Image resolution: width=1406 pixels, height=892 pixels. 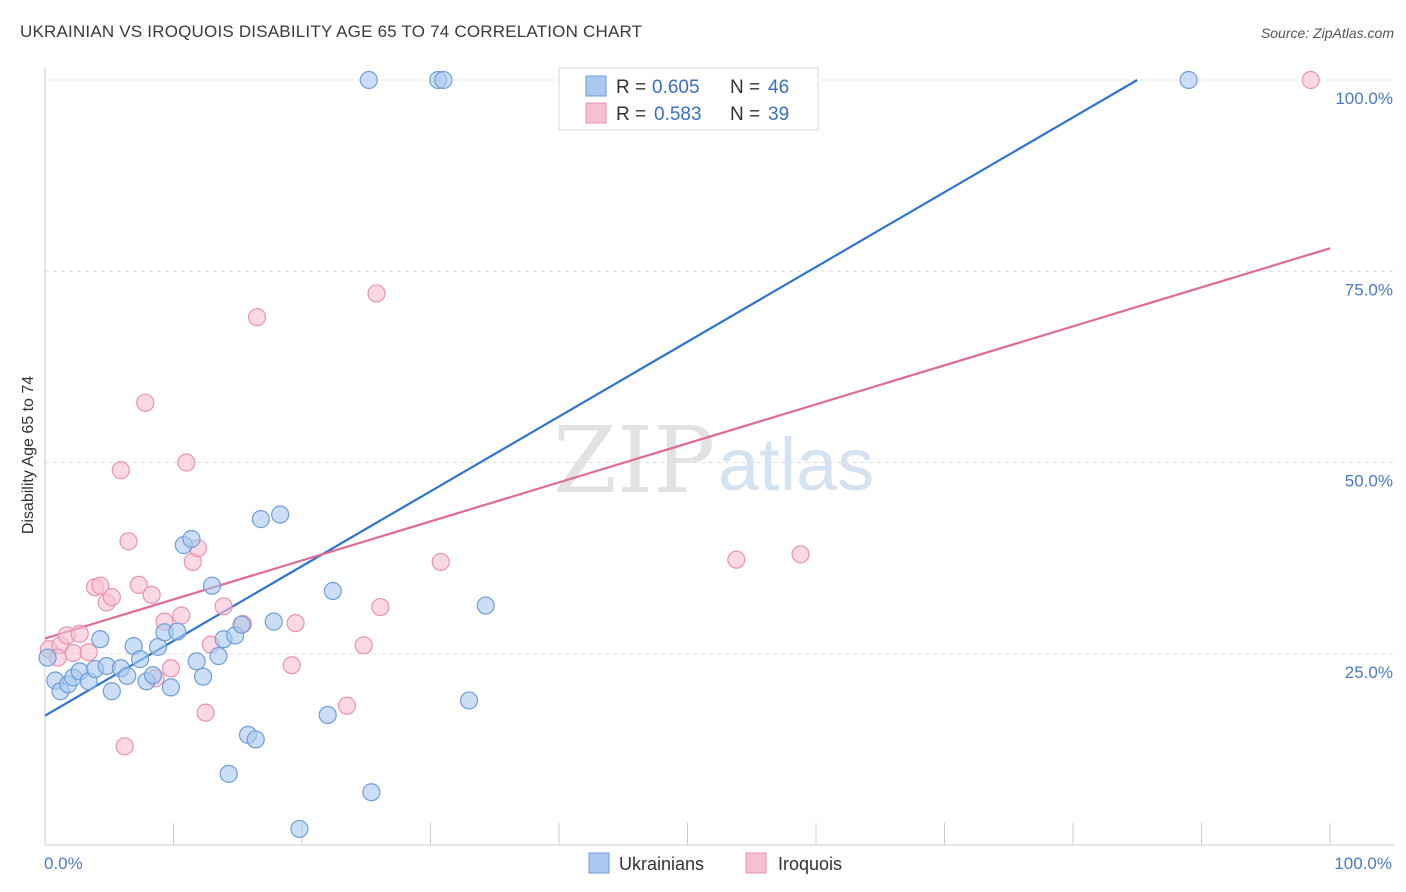 What do you see at coordinates (1363, 863) in the screenshot?
I see `x-tick-label: 100.0%` at bounding box center [1363, 863].